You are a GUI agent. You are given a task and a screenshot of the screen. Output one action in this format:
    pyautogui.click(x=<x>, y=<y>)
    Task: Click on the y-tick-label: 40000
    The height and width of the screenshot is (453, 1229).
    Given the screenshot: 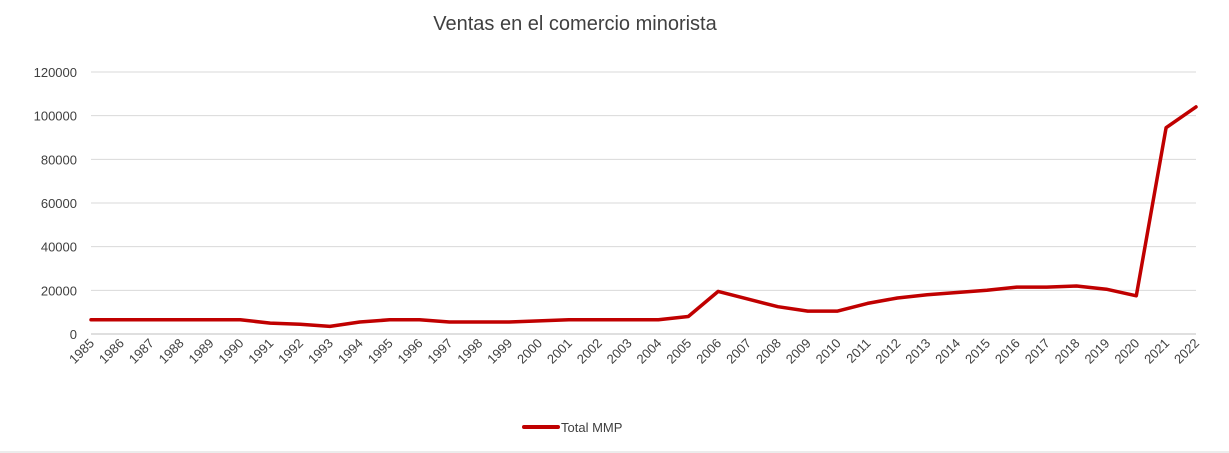 What is the action you would take?
    pyautogui.click(x=59, y=247)
    